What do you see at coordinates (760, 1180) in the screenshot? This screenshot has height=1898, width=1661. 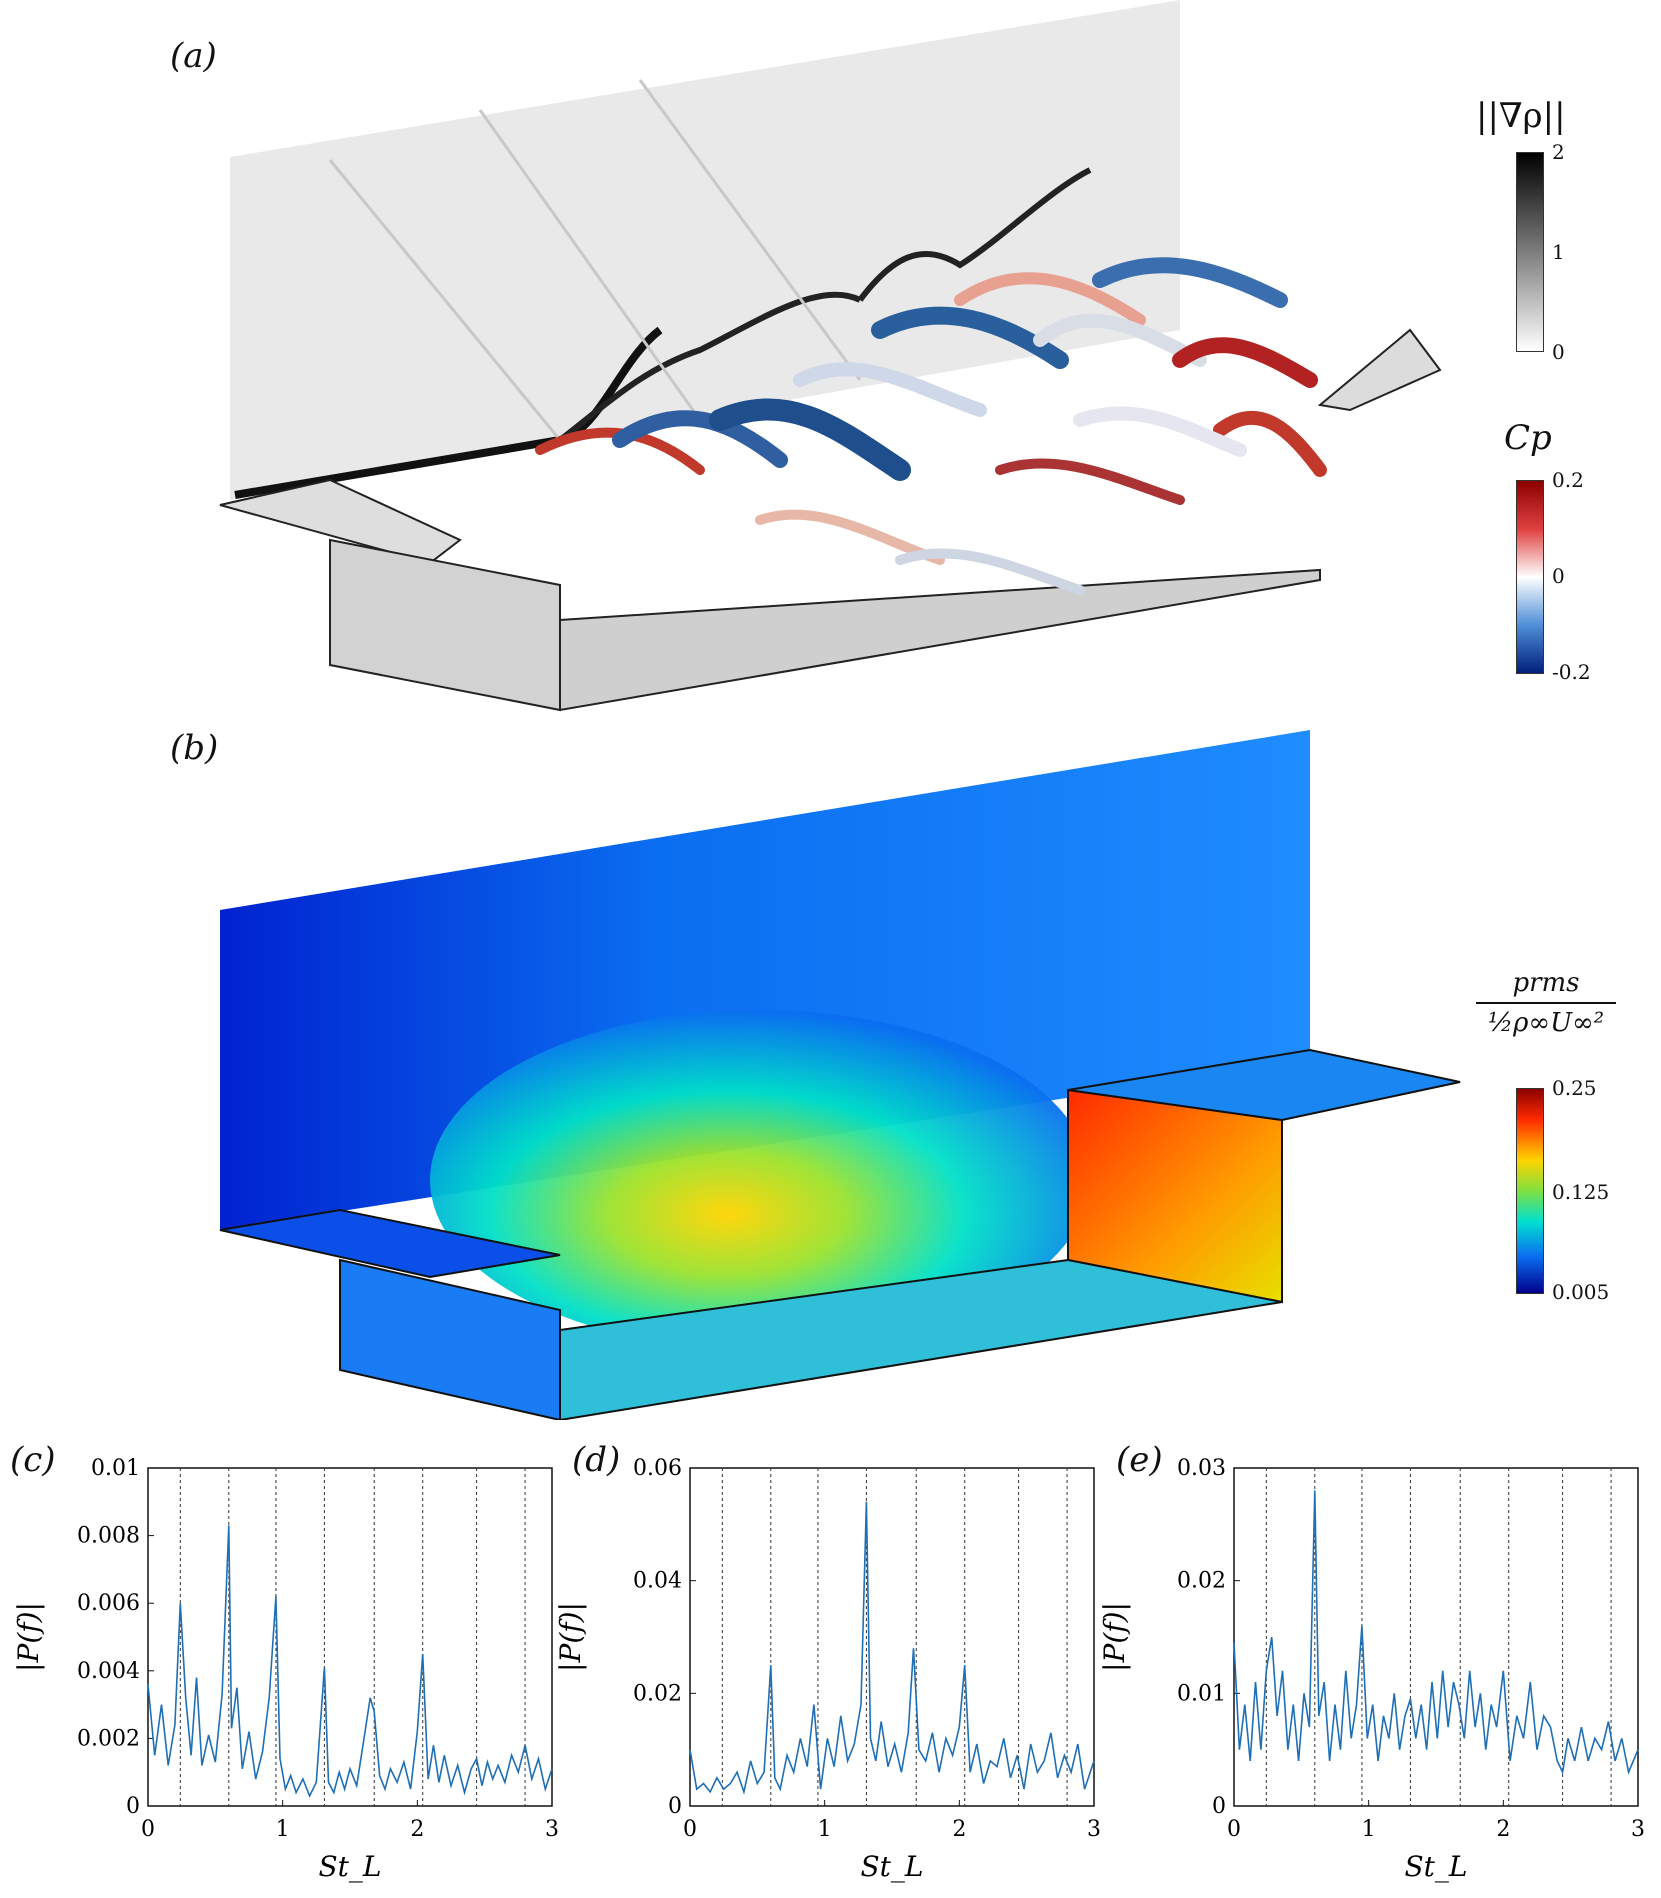 I see `prms-hot-region` at bounding box center [760, 1180].